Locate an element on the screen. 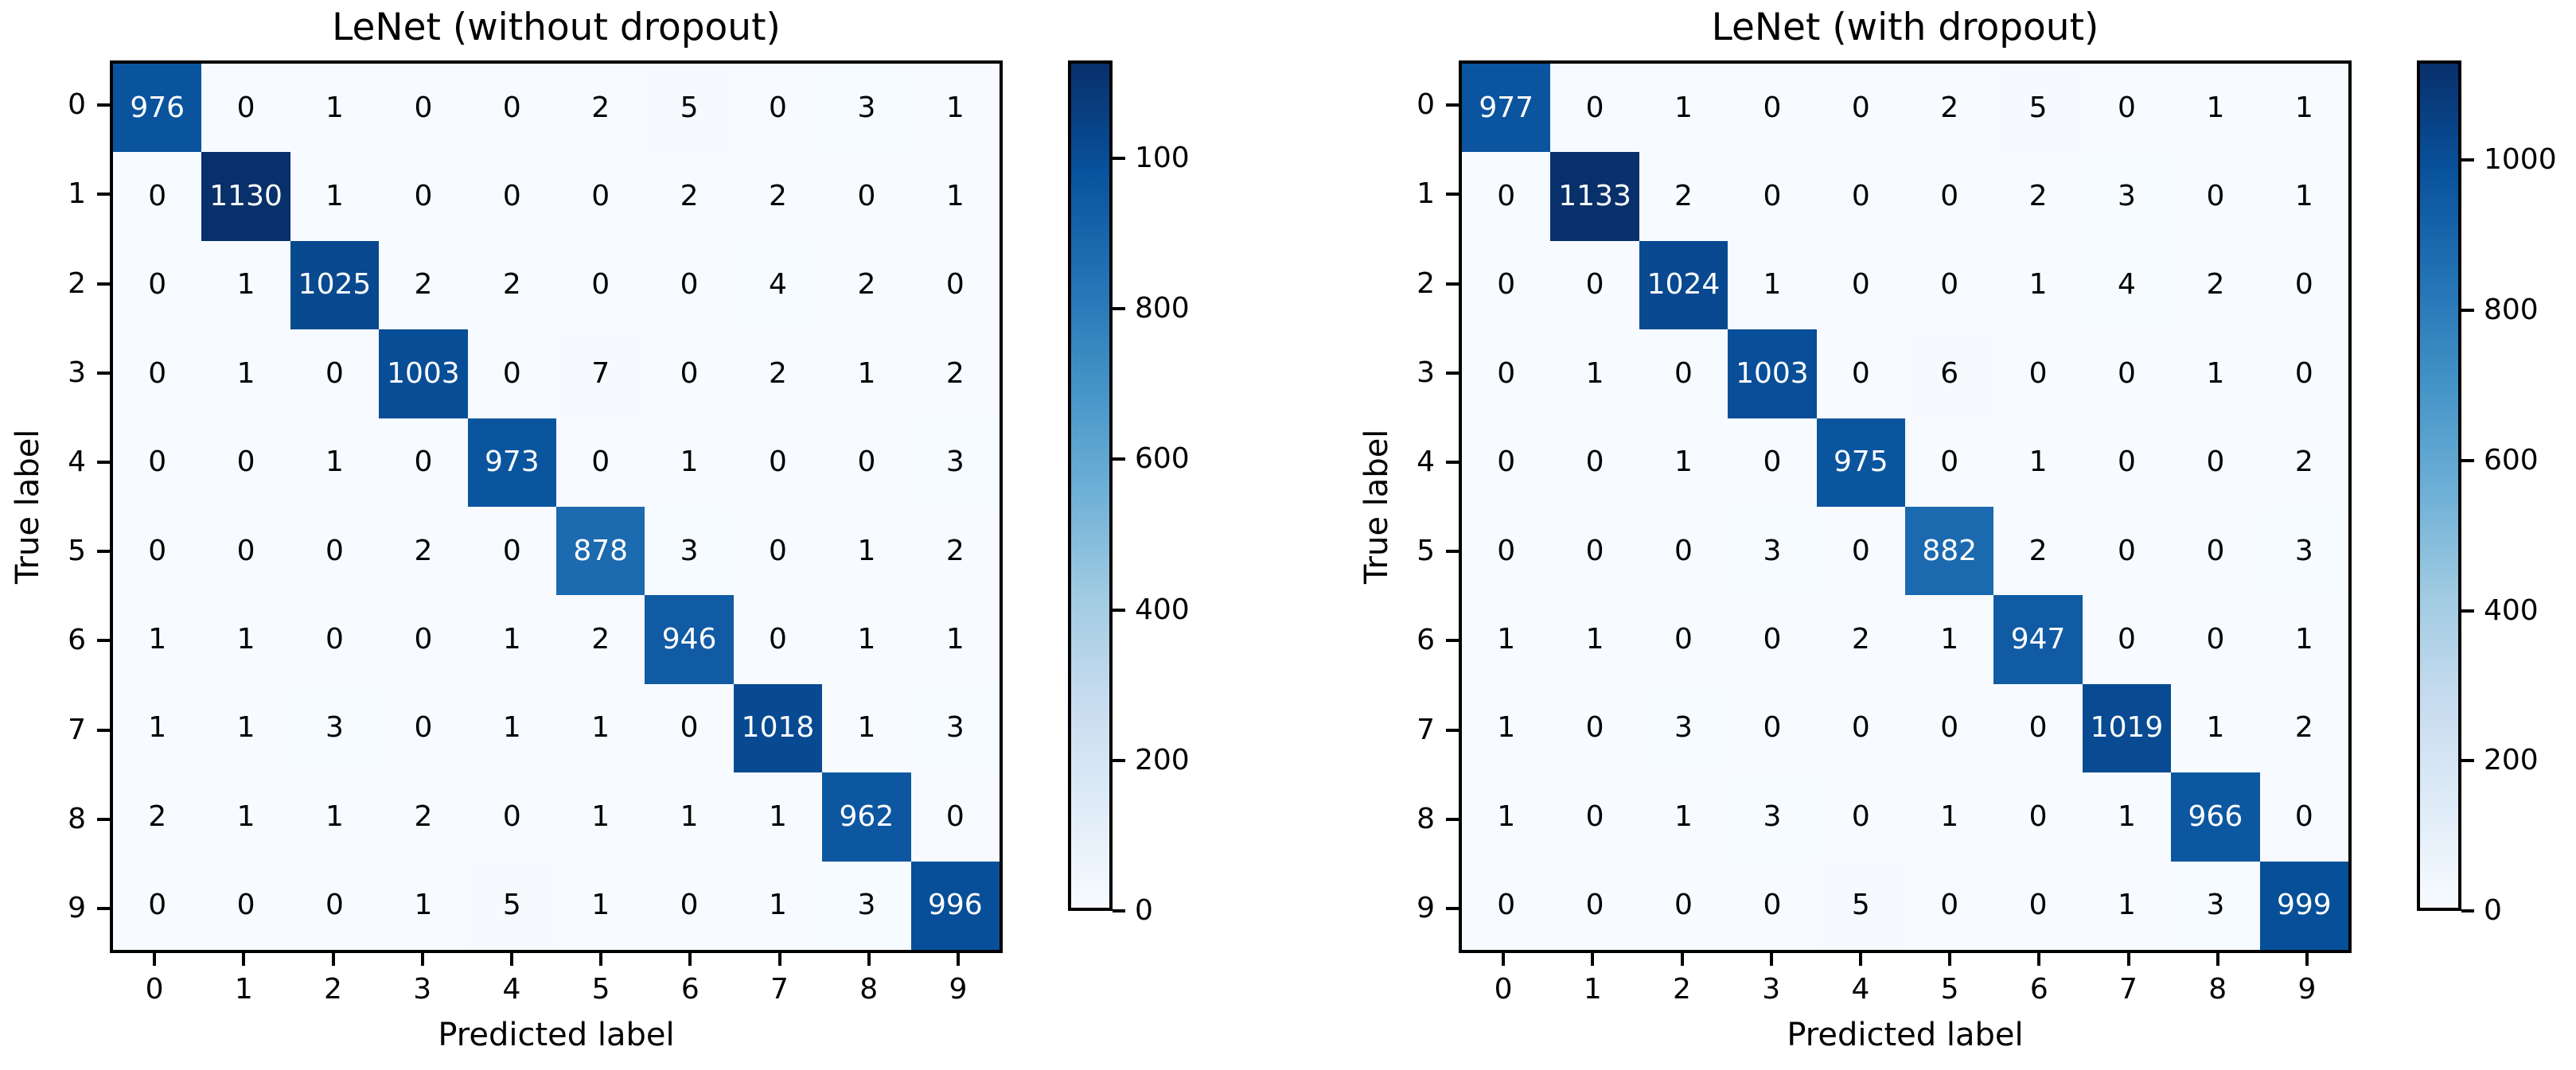  x-axis-label: Predicted label is located at coordinates (556, 1035).